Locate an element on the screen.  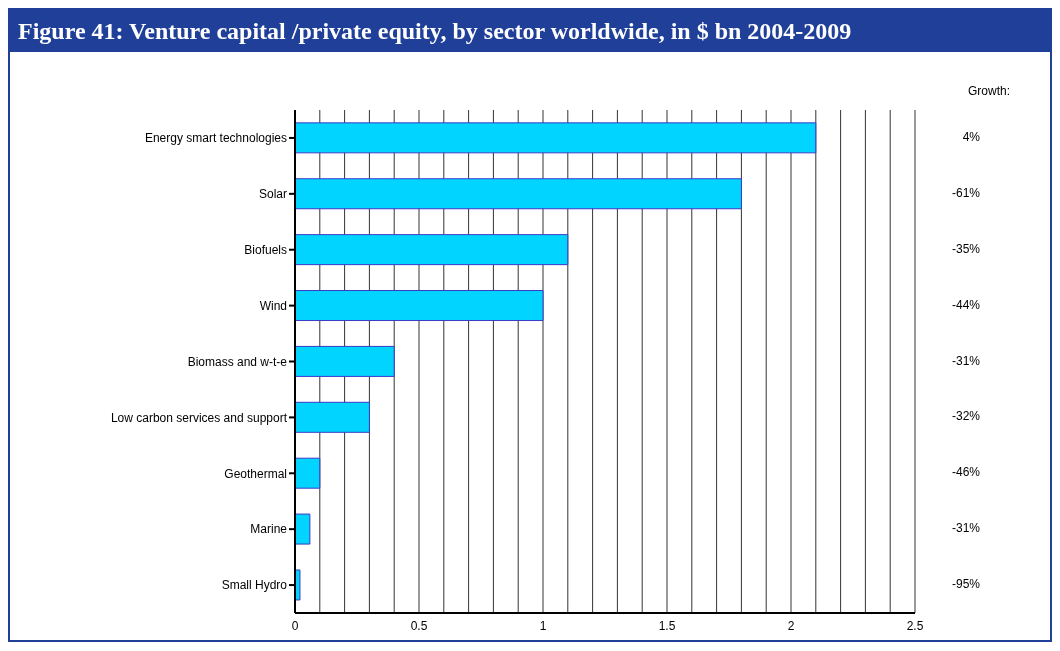
y-tick-label: Biomass and w-t-e is located at coordinates (237, 361).